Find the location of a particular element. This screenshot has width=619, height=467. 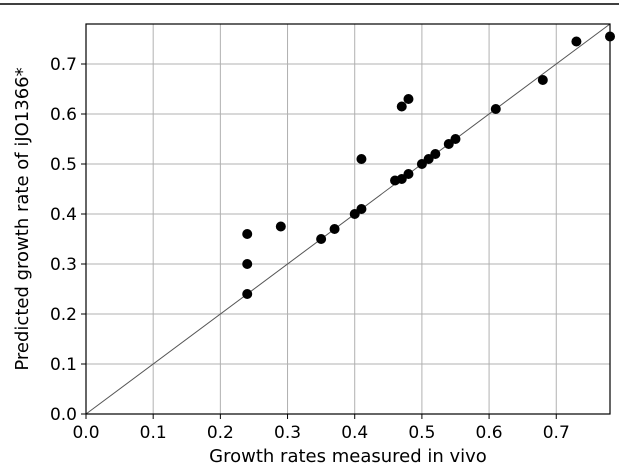

x-tick-label: 0.0 is located at coordinates (85, 433).